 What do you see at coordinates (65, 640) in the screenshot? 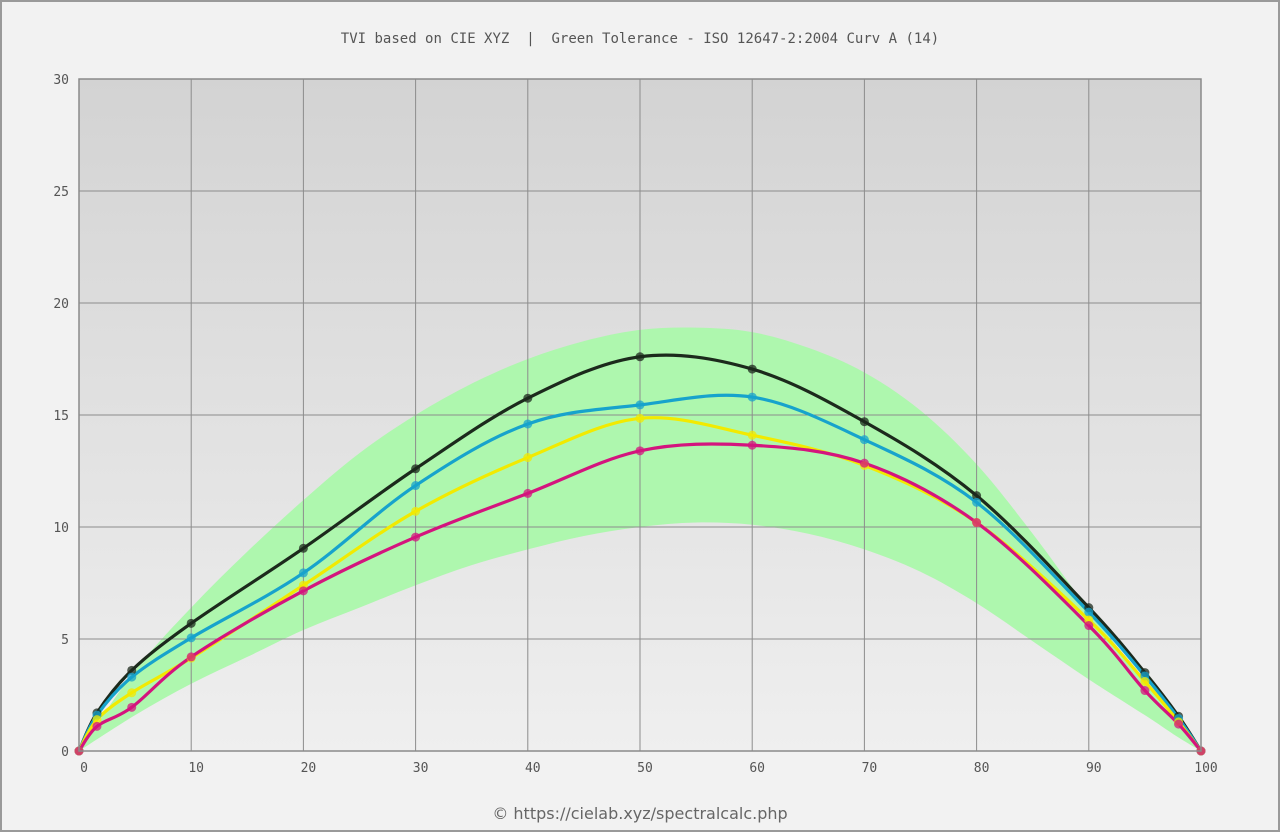
I see `y-tick-label: 5` at bounding box center [65, 640].